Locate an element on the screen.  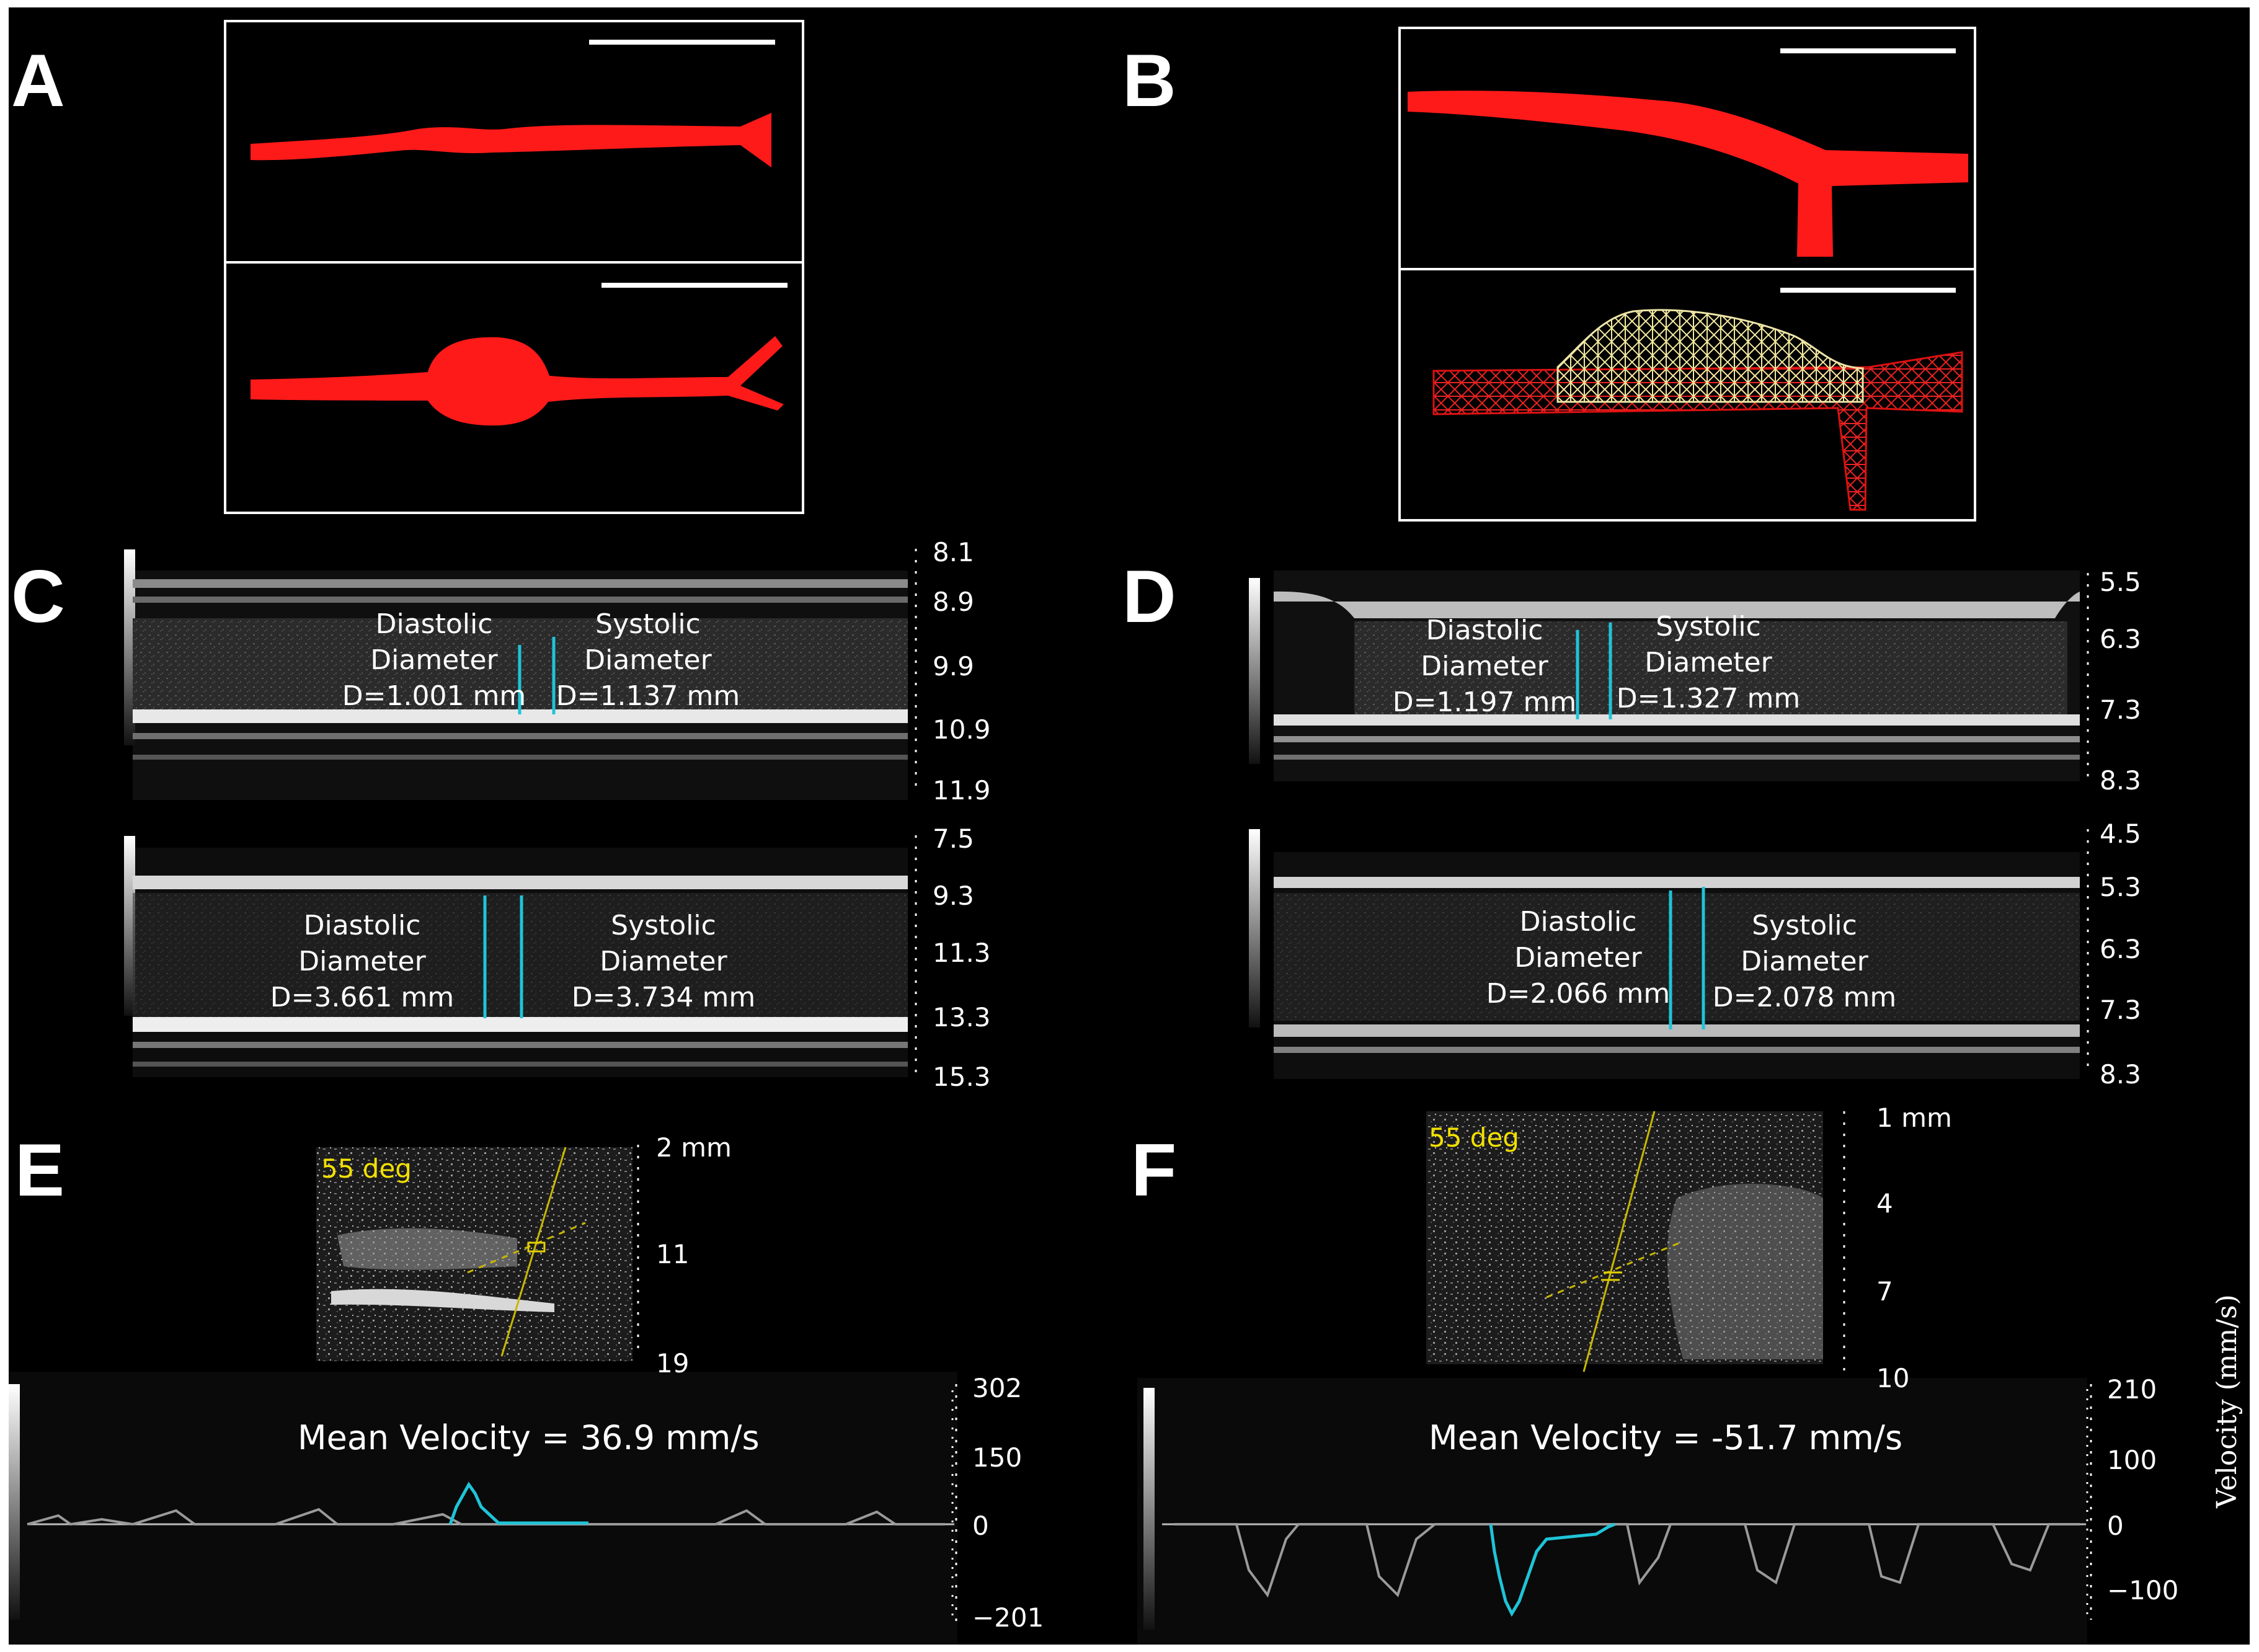
panel-e-depth-tick-1: 11 is located at coordinates (673, 1254).